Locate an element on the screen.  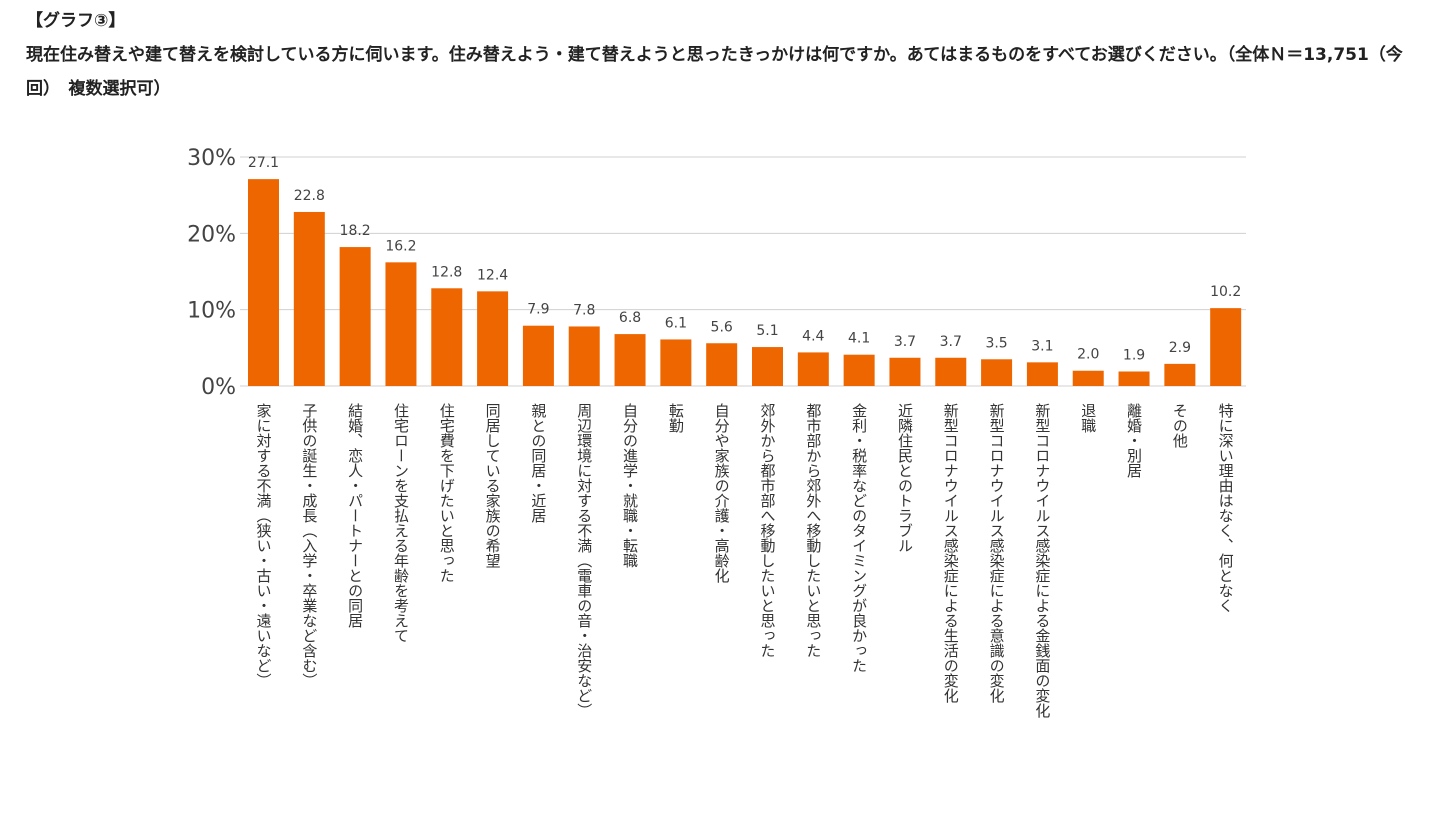
figure-label: 【グラフ③】 is located at coordinates (76, 21).